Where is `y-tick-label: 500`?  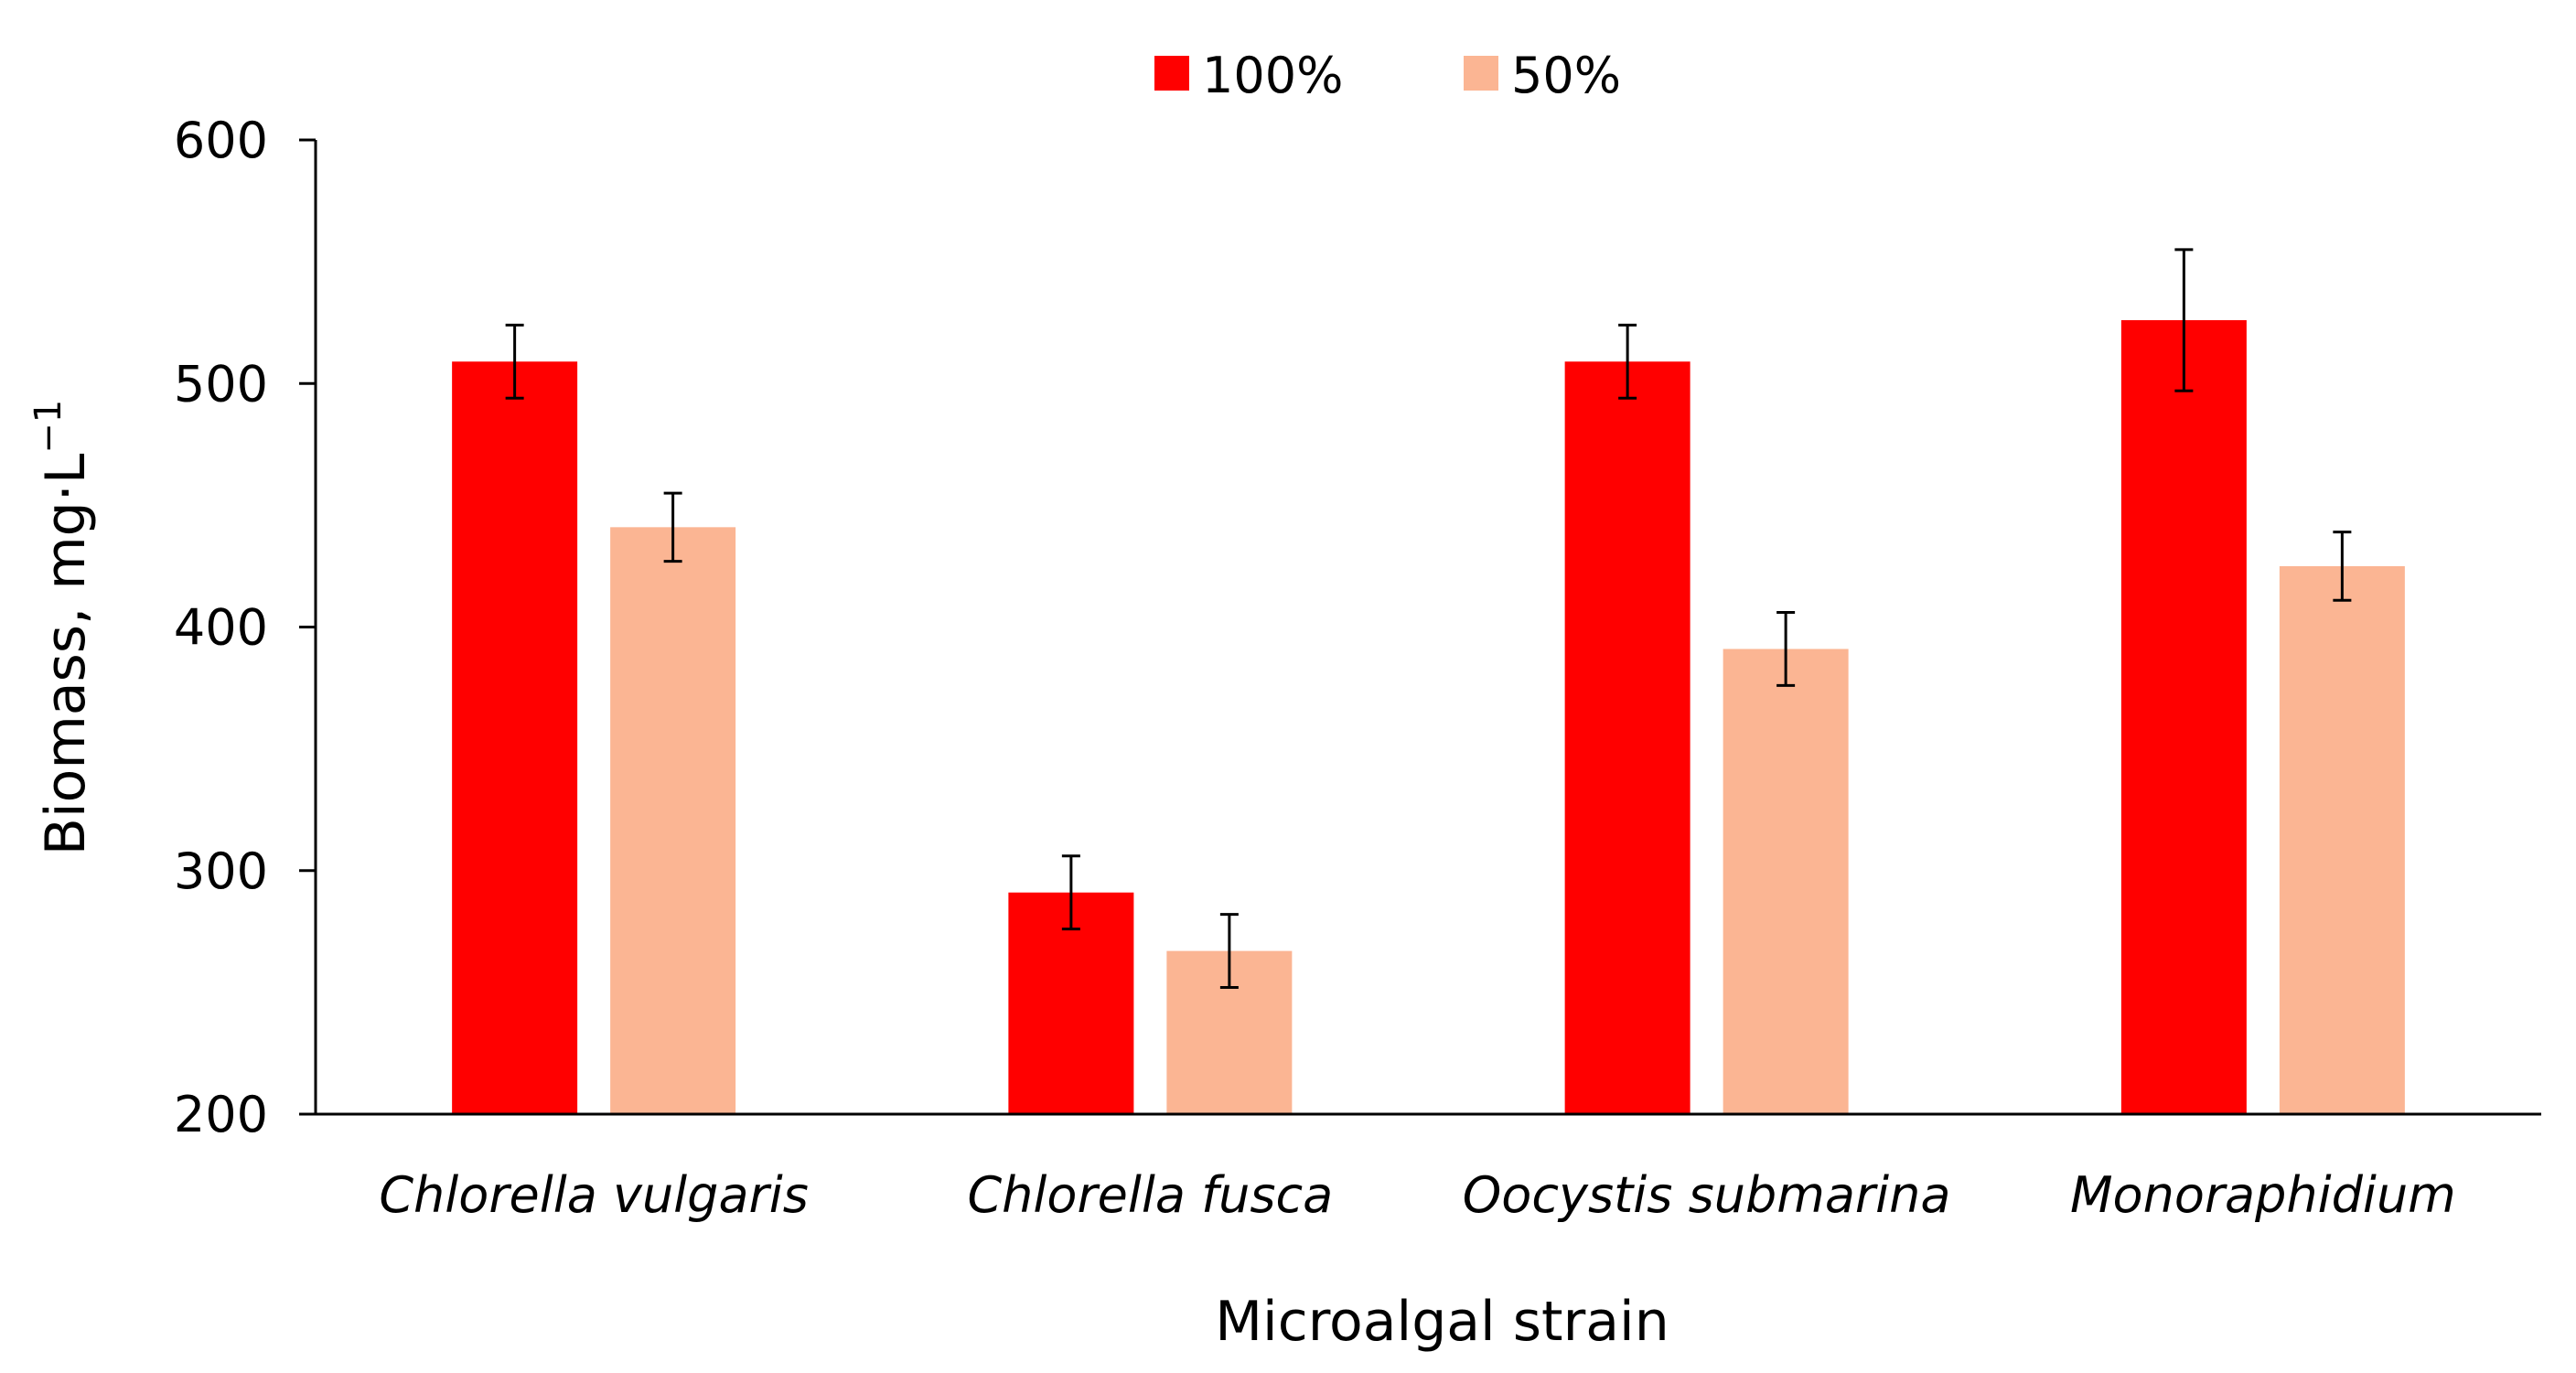 y-tick-label: 500 is located at coordinates (221, 384).